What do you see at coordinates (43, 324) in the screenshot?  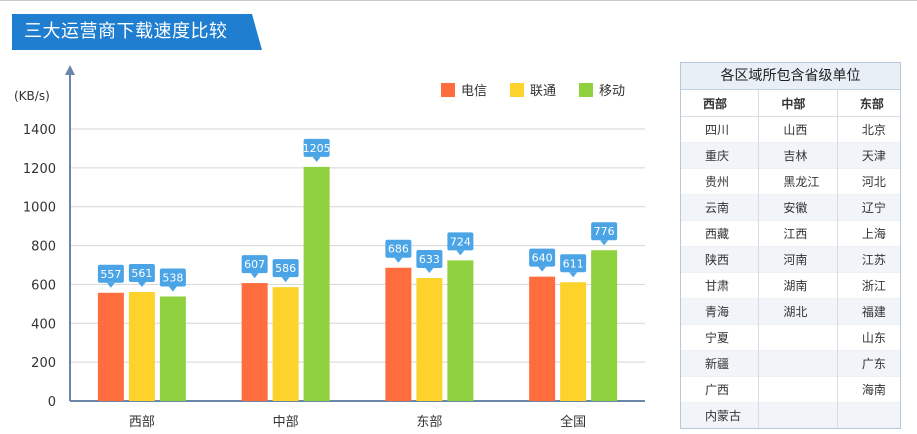 I see `y-tick-label: 400` at bounding box center [43, 324].